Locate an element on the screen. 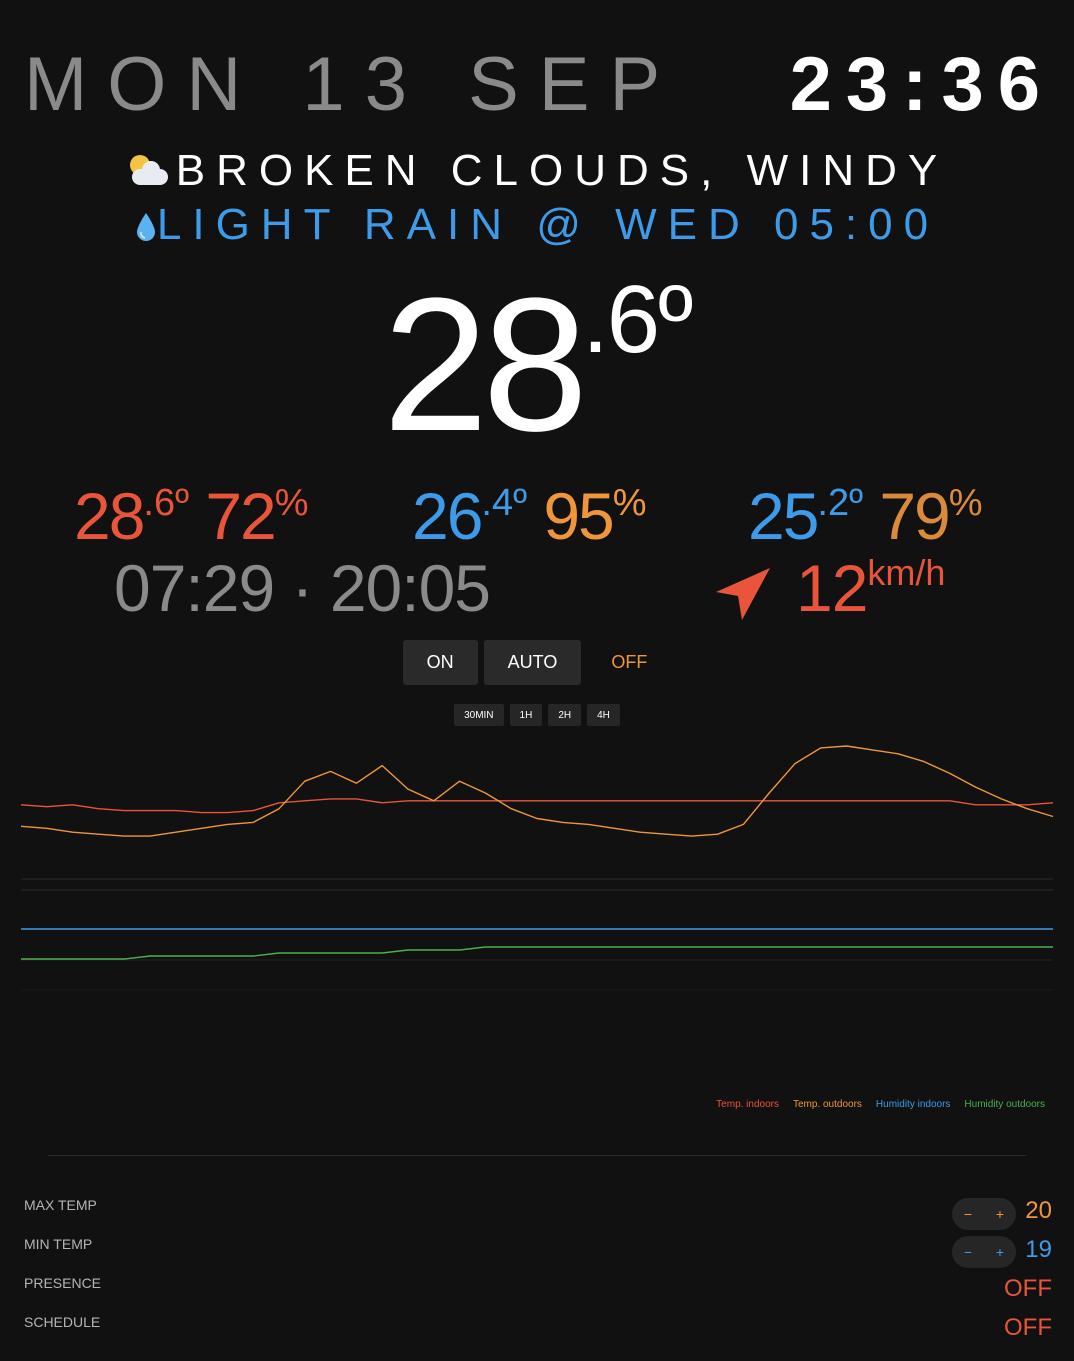 The height and width of the screenshot is (1361, 1074). mode-on-button: ON is located at coordinates (440, 662).